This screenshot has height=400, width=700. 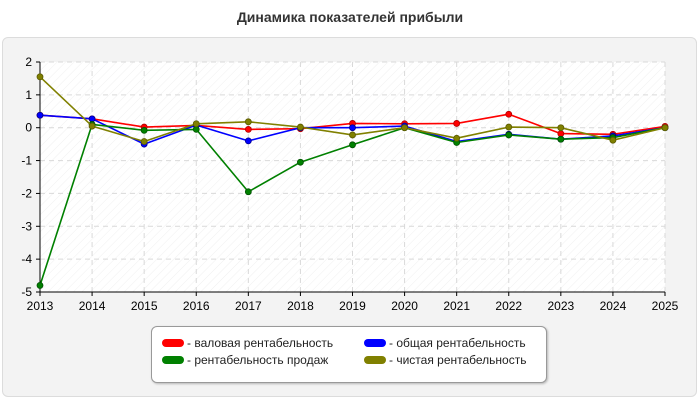 What do you see at coordinates (375, 360) in the screenshot?
I see `legend-swatch-olive` at bounding box center [375, 360].